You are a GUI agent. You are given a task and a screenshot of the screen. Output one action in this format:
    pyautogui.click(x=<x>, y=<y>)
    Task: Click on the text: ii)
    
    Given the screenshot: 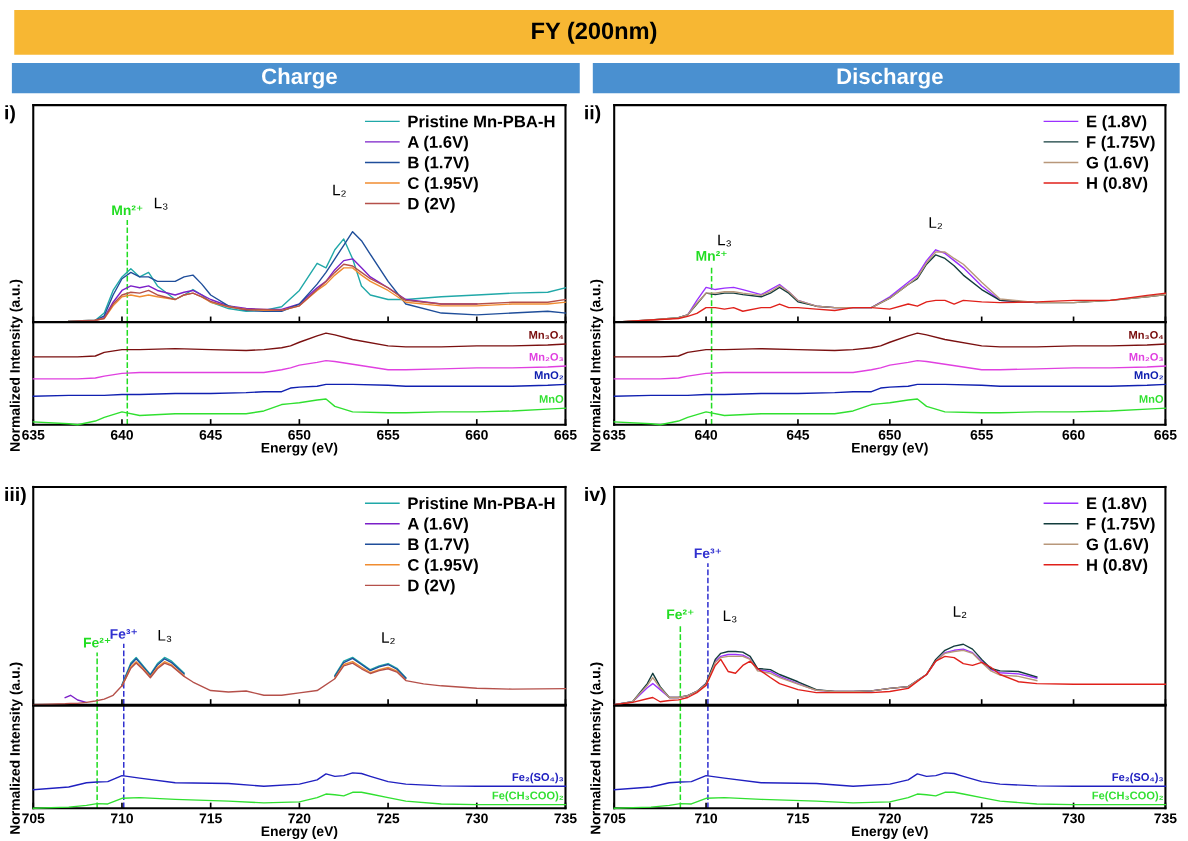 What is the action you would take?
    pyautogui.click(x=593, y=114)
    